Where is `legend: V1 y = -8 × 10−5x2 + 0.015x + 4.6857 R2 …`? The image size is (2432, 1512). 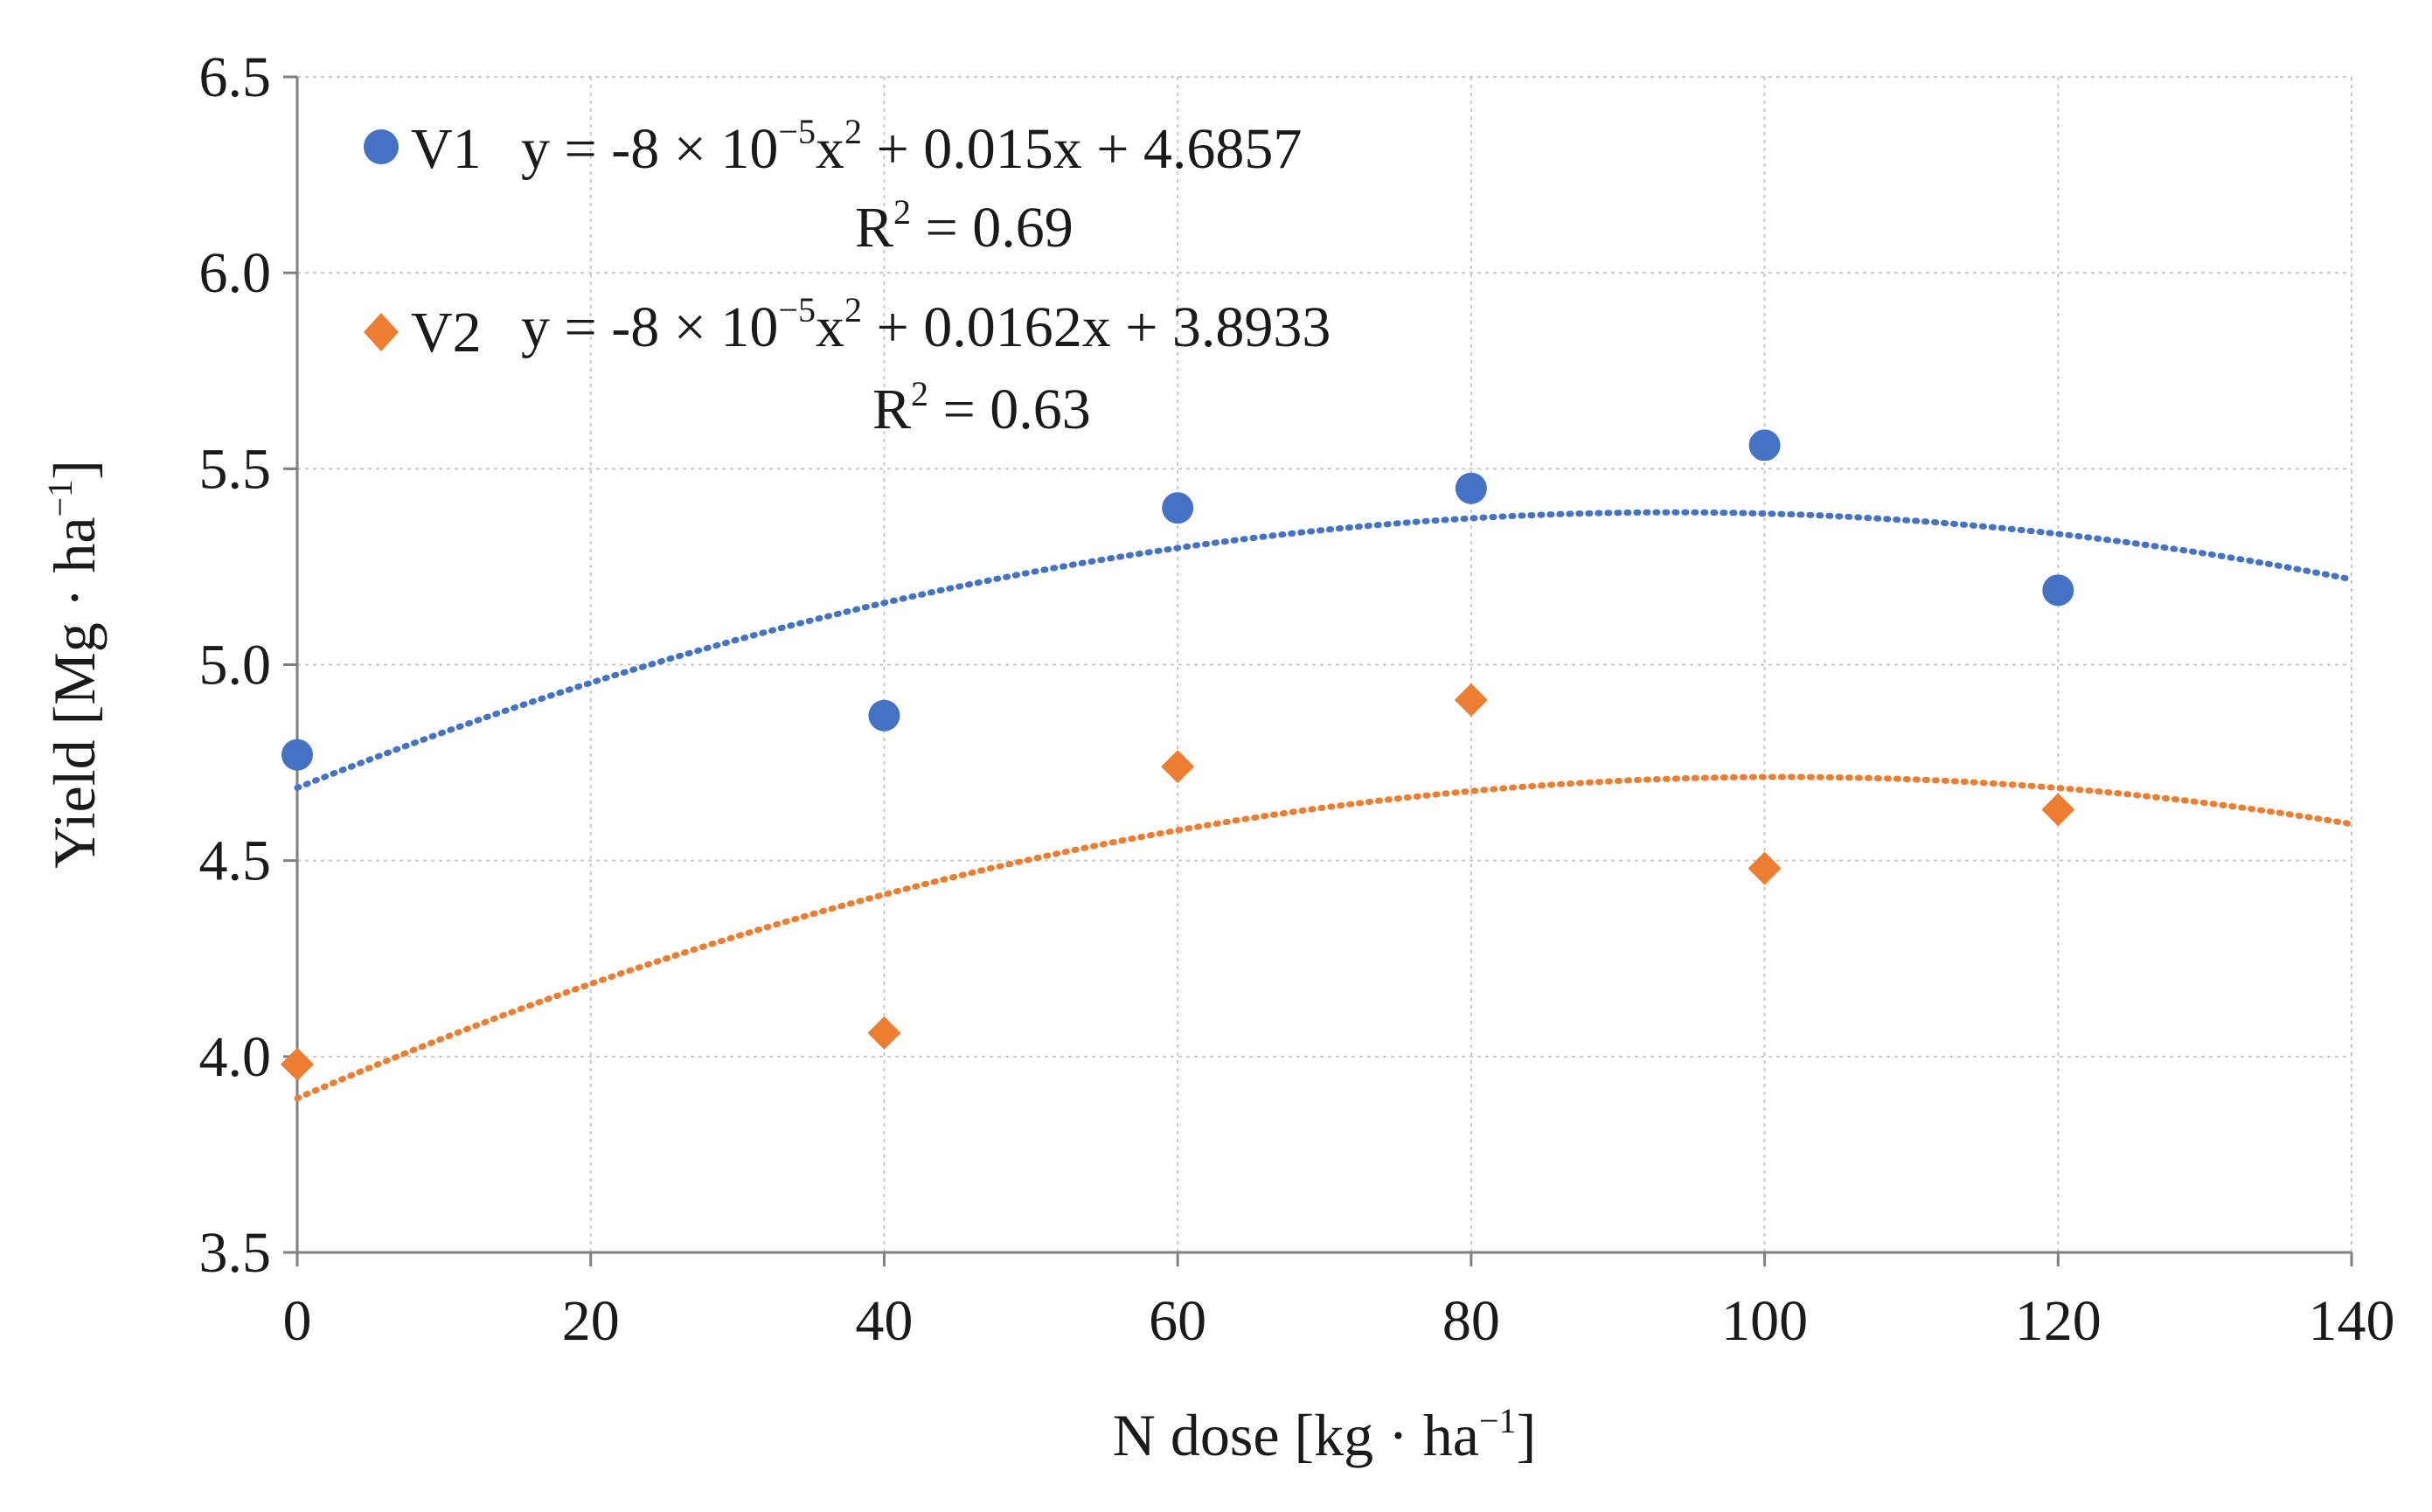 legend: V1 y = -8 × 10−5x2 + 0.015x + 4.6857 R2 … is located at coordinates (848, 276).